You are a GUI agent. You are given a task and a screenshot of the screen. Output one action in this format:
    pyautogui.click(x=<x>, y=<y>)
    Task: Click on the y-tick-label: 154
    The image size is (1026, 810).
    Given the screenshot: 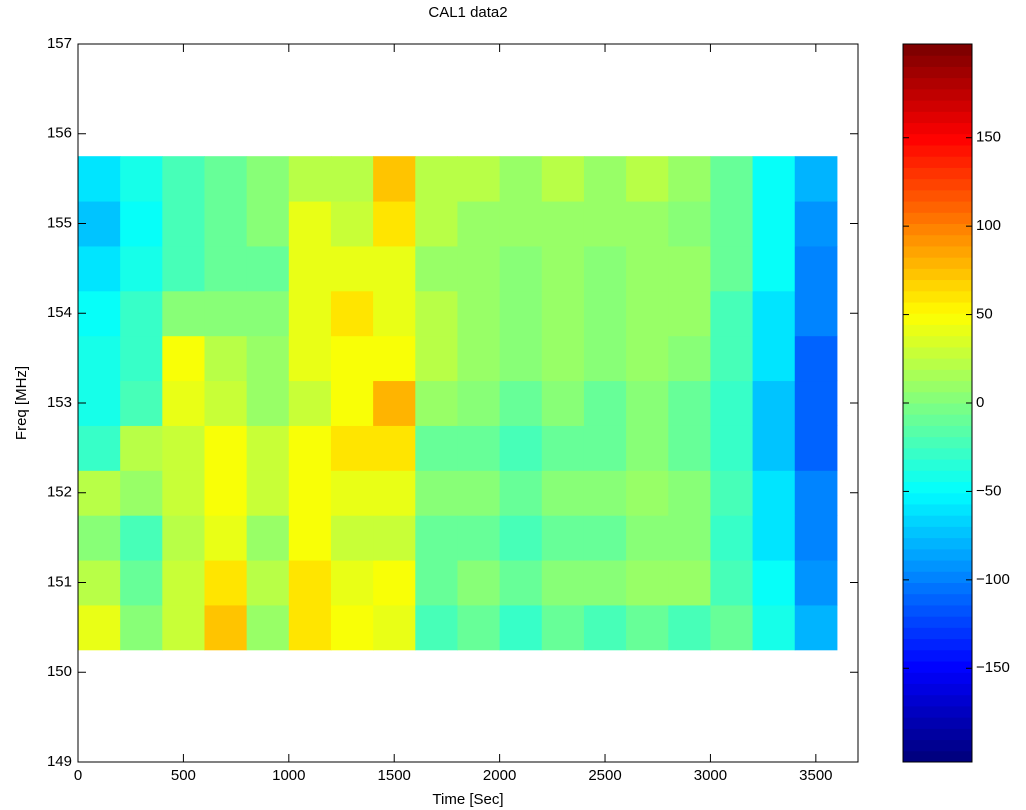 What is the action you would take?
    pyautogui.click(x=59, y=312)
    